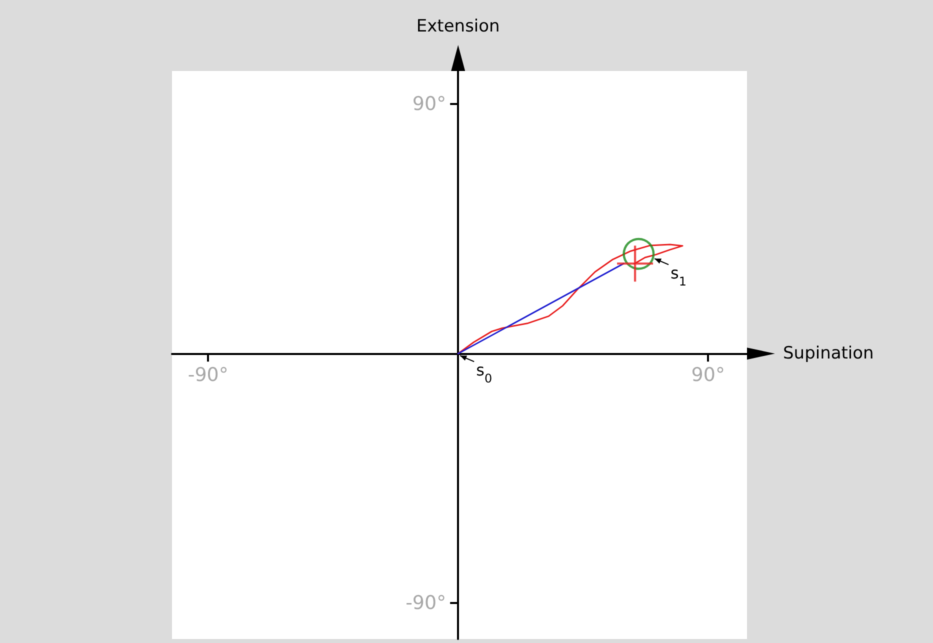 Image resolution: width=933 pixels, height=643 pixels. Describe the element at coordinates (828, 354) in the screenshot. I see `x-axis-title: Supination` at that location.